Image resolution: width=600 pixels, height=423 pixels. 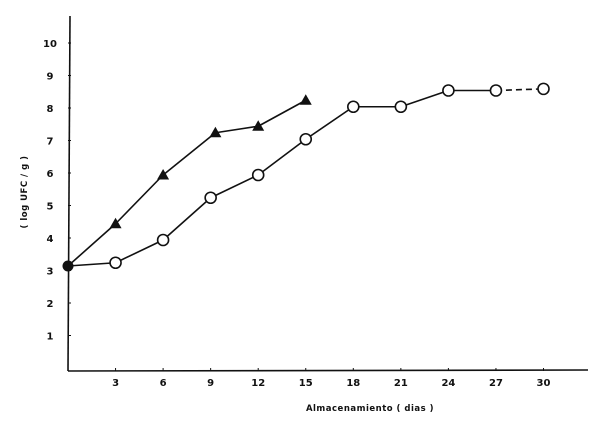 I want to click on y-tick-label: 1, so click(x=50, y=337).